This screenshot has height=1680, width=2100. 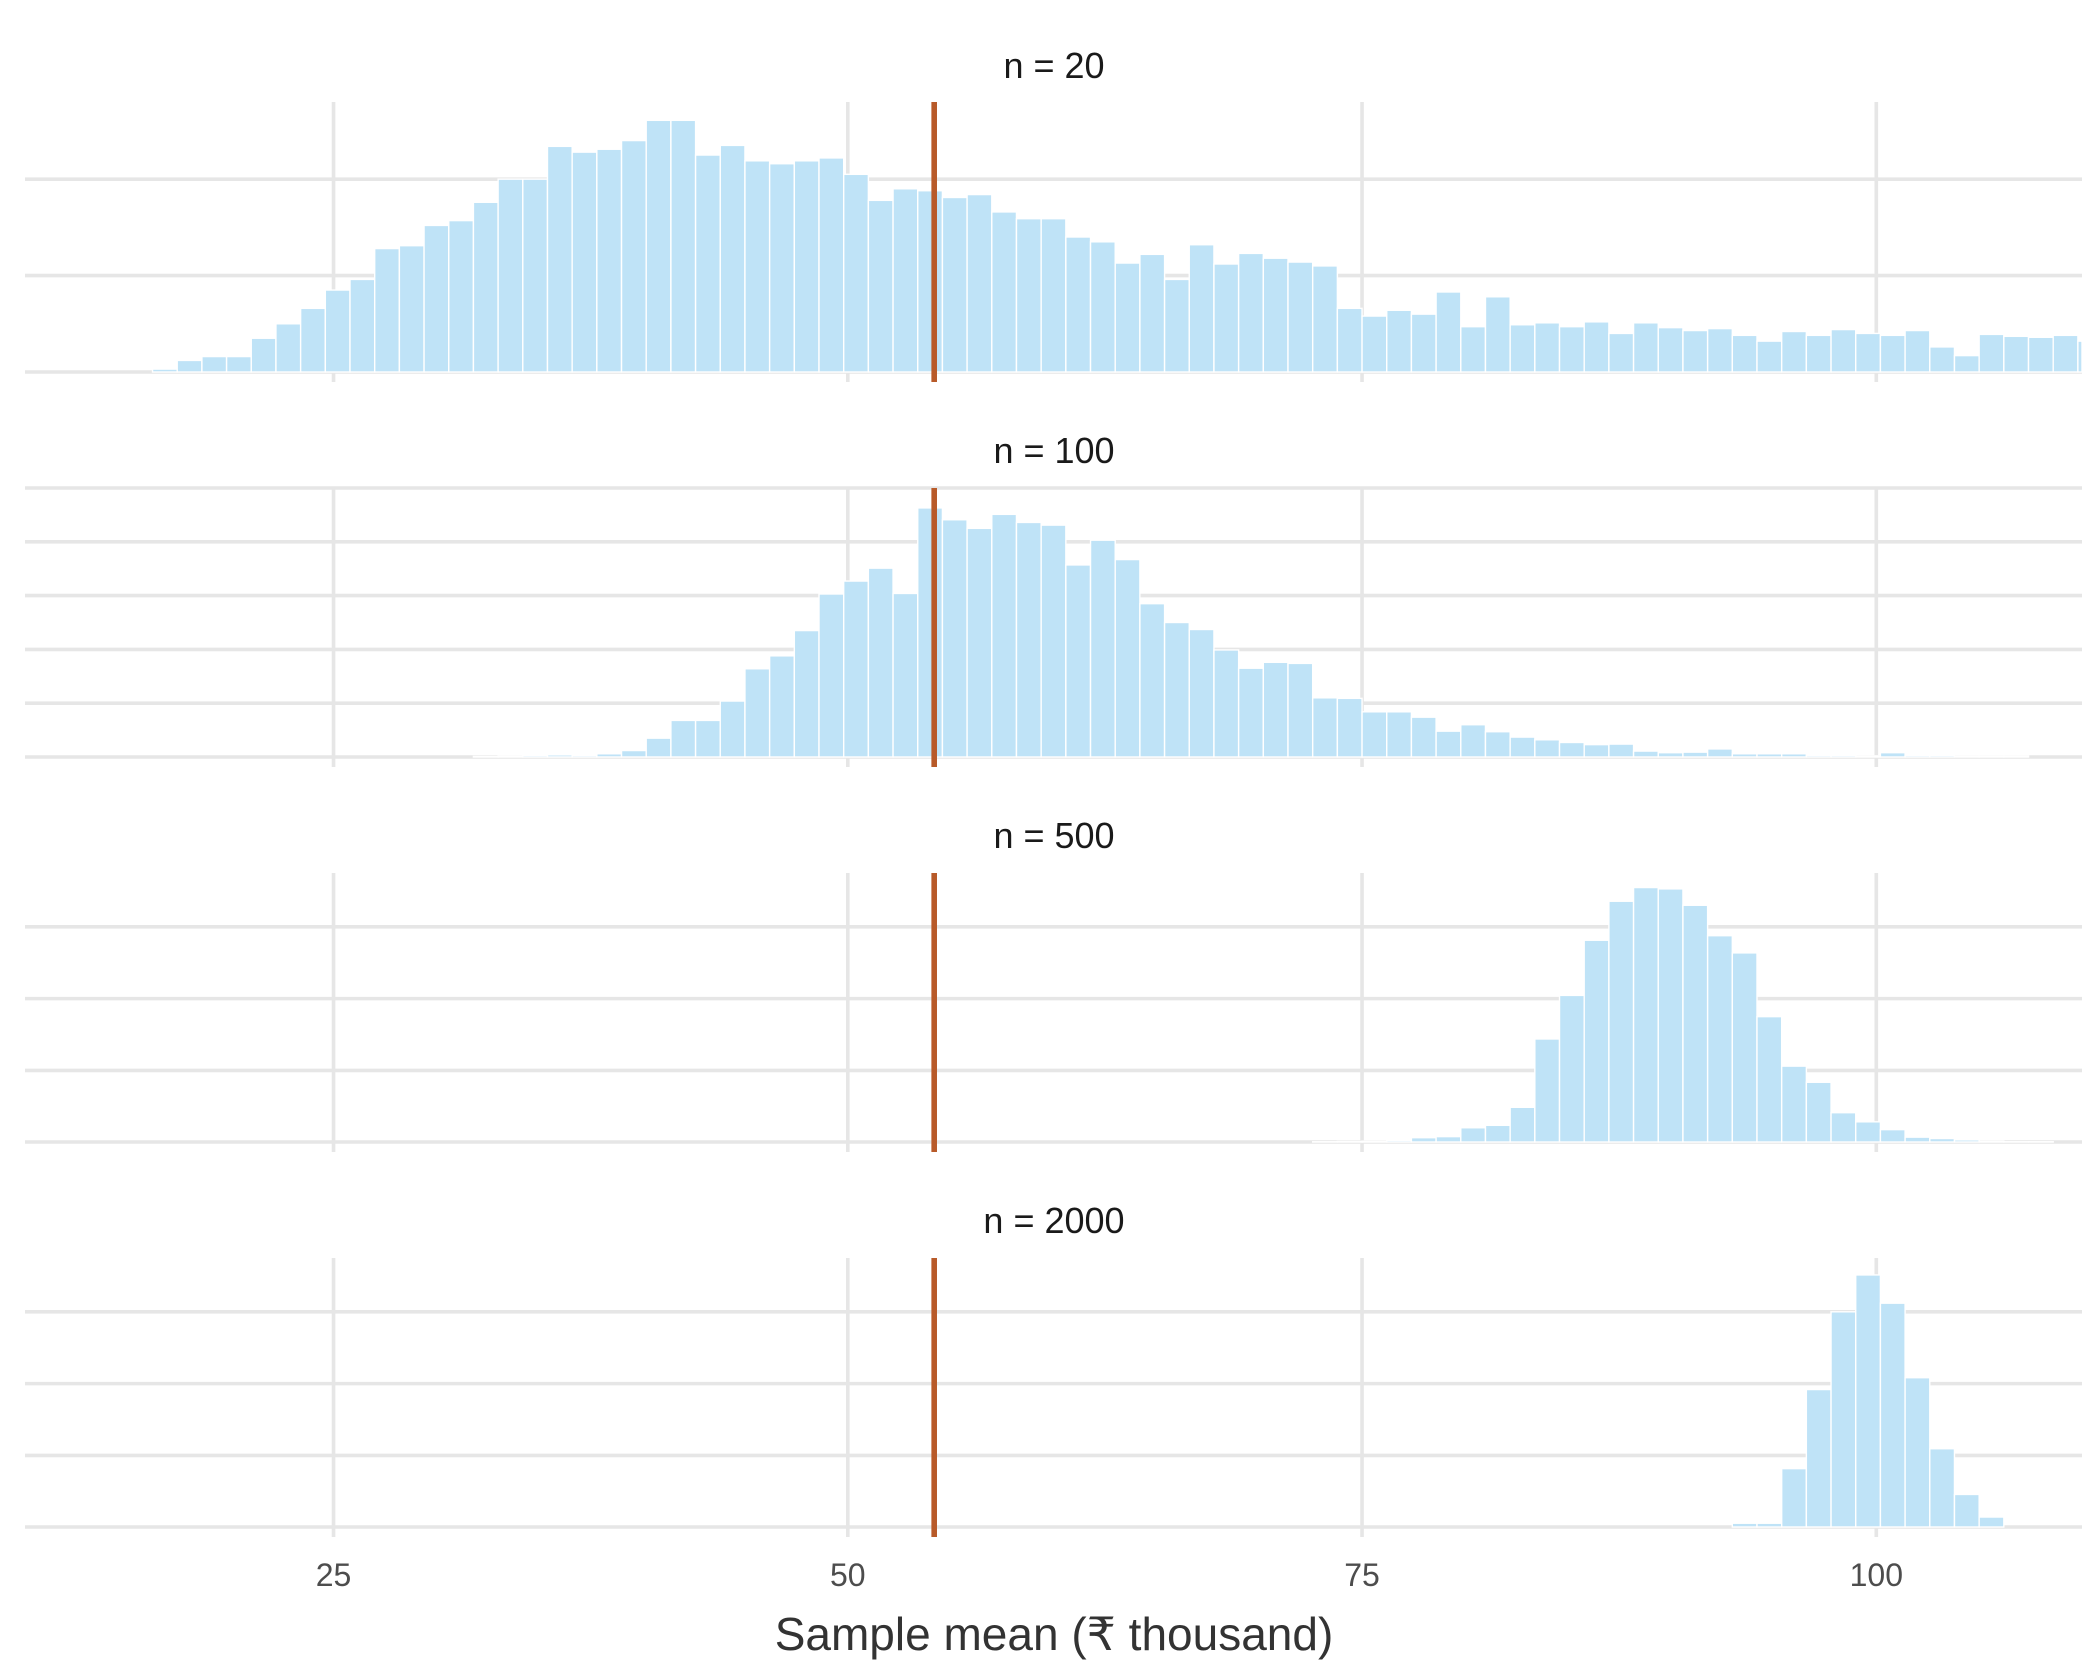 I want to click on x-tick-label-3: 75, so click(x=1362, y=1575).